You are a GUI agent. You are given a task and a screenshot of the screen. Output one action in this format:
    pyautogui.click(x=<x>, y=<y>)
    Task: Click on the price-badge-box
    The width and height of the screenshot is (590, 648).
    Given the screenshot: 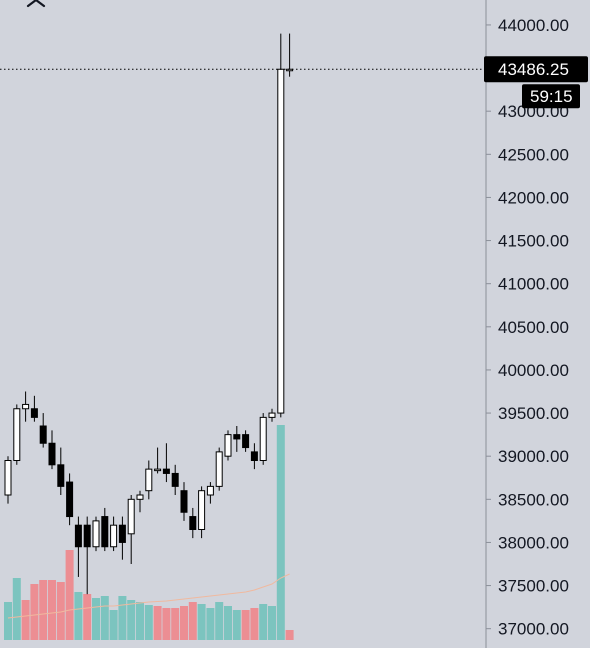 What is the action you would take?
    pyautogui.click(x=536, y=69)
    